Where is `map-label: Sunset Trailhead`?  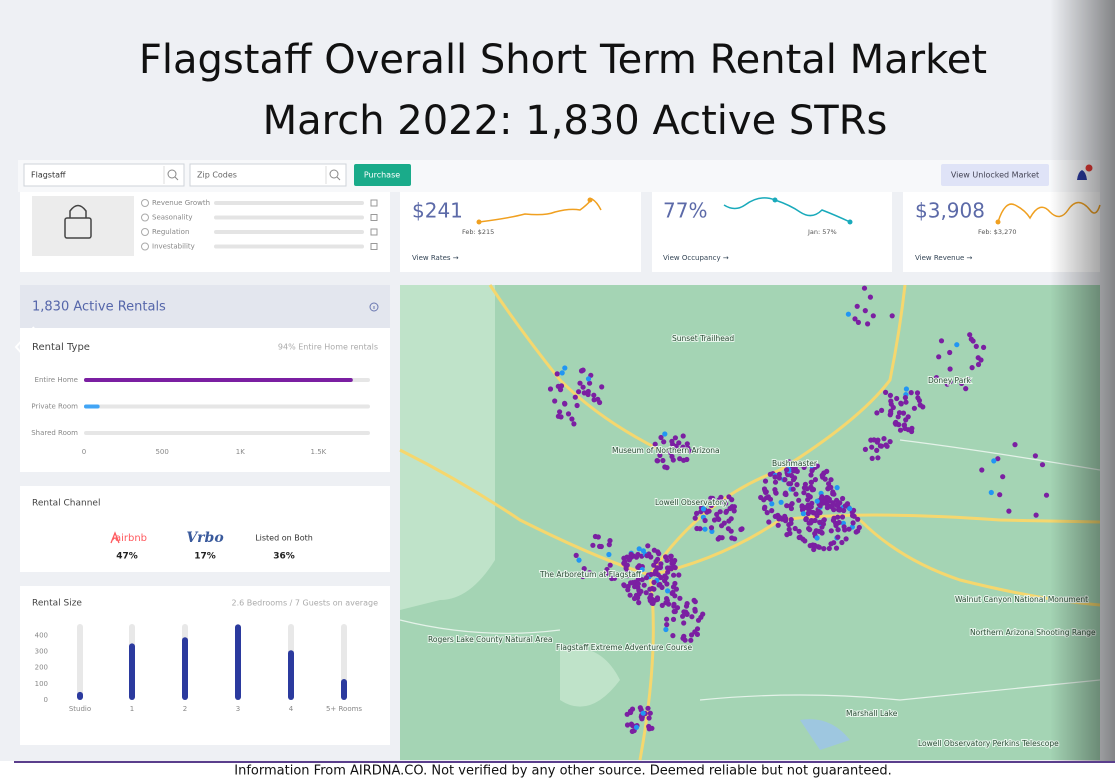 map-label: Sunset Trailhead is located at coordinates (703, 338).